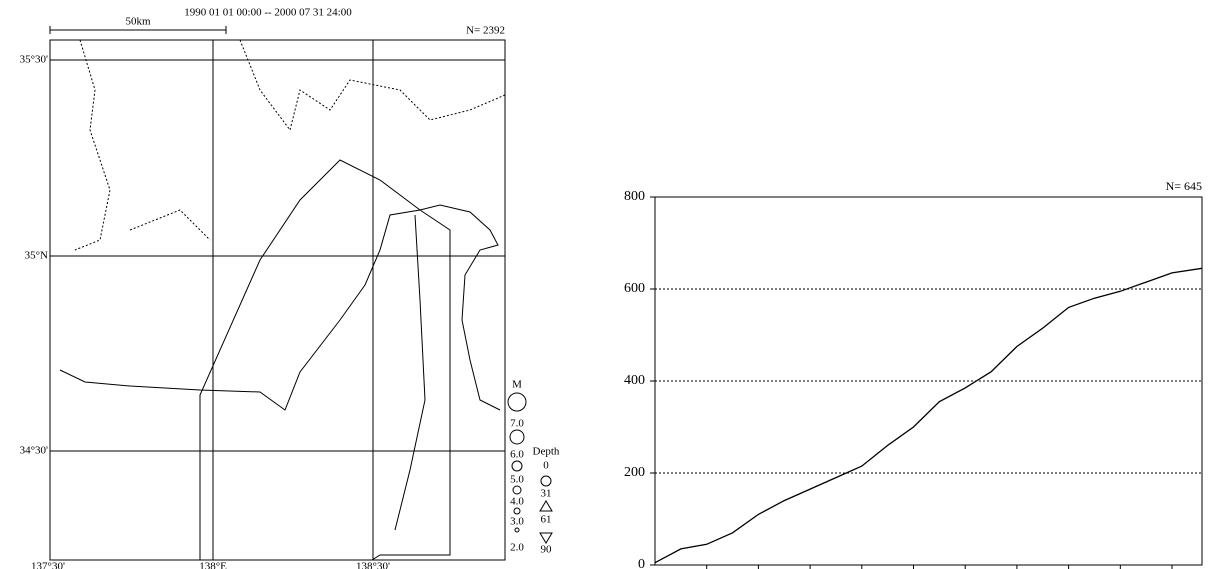  What do you see at coordinates (517, 455) in the screenshot?
I see `legend-label: 6.0` at bounding box center [517, 455].